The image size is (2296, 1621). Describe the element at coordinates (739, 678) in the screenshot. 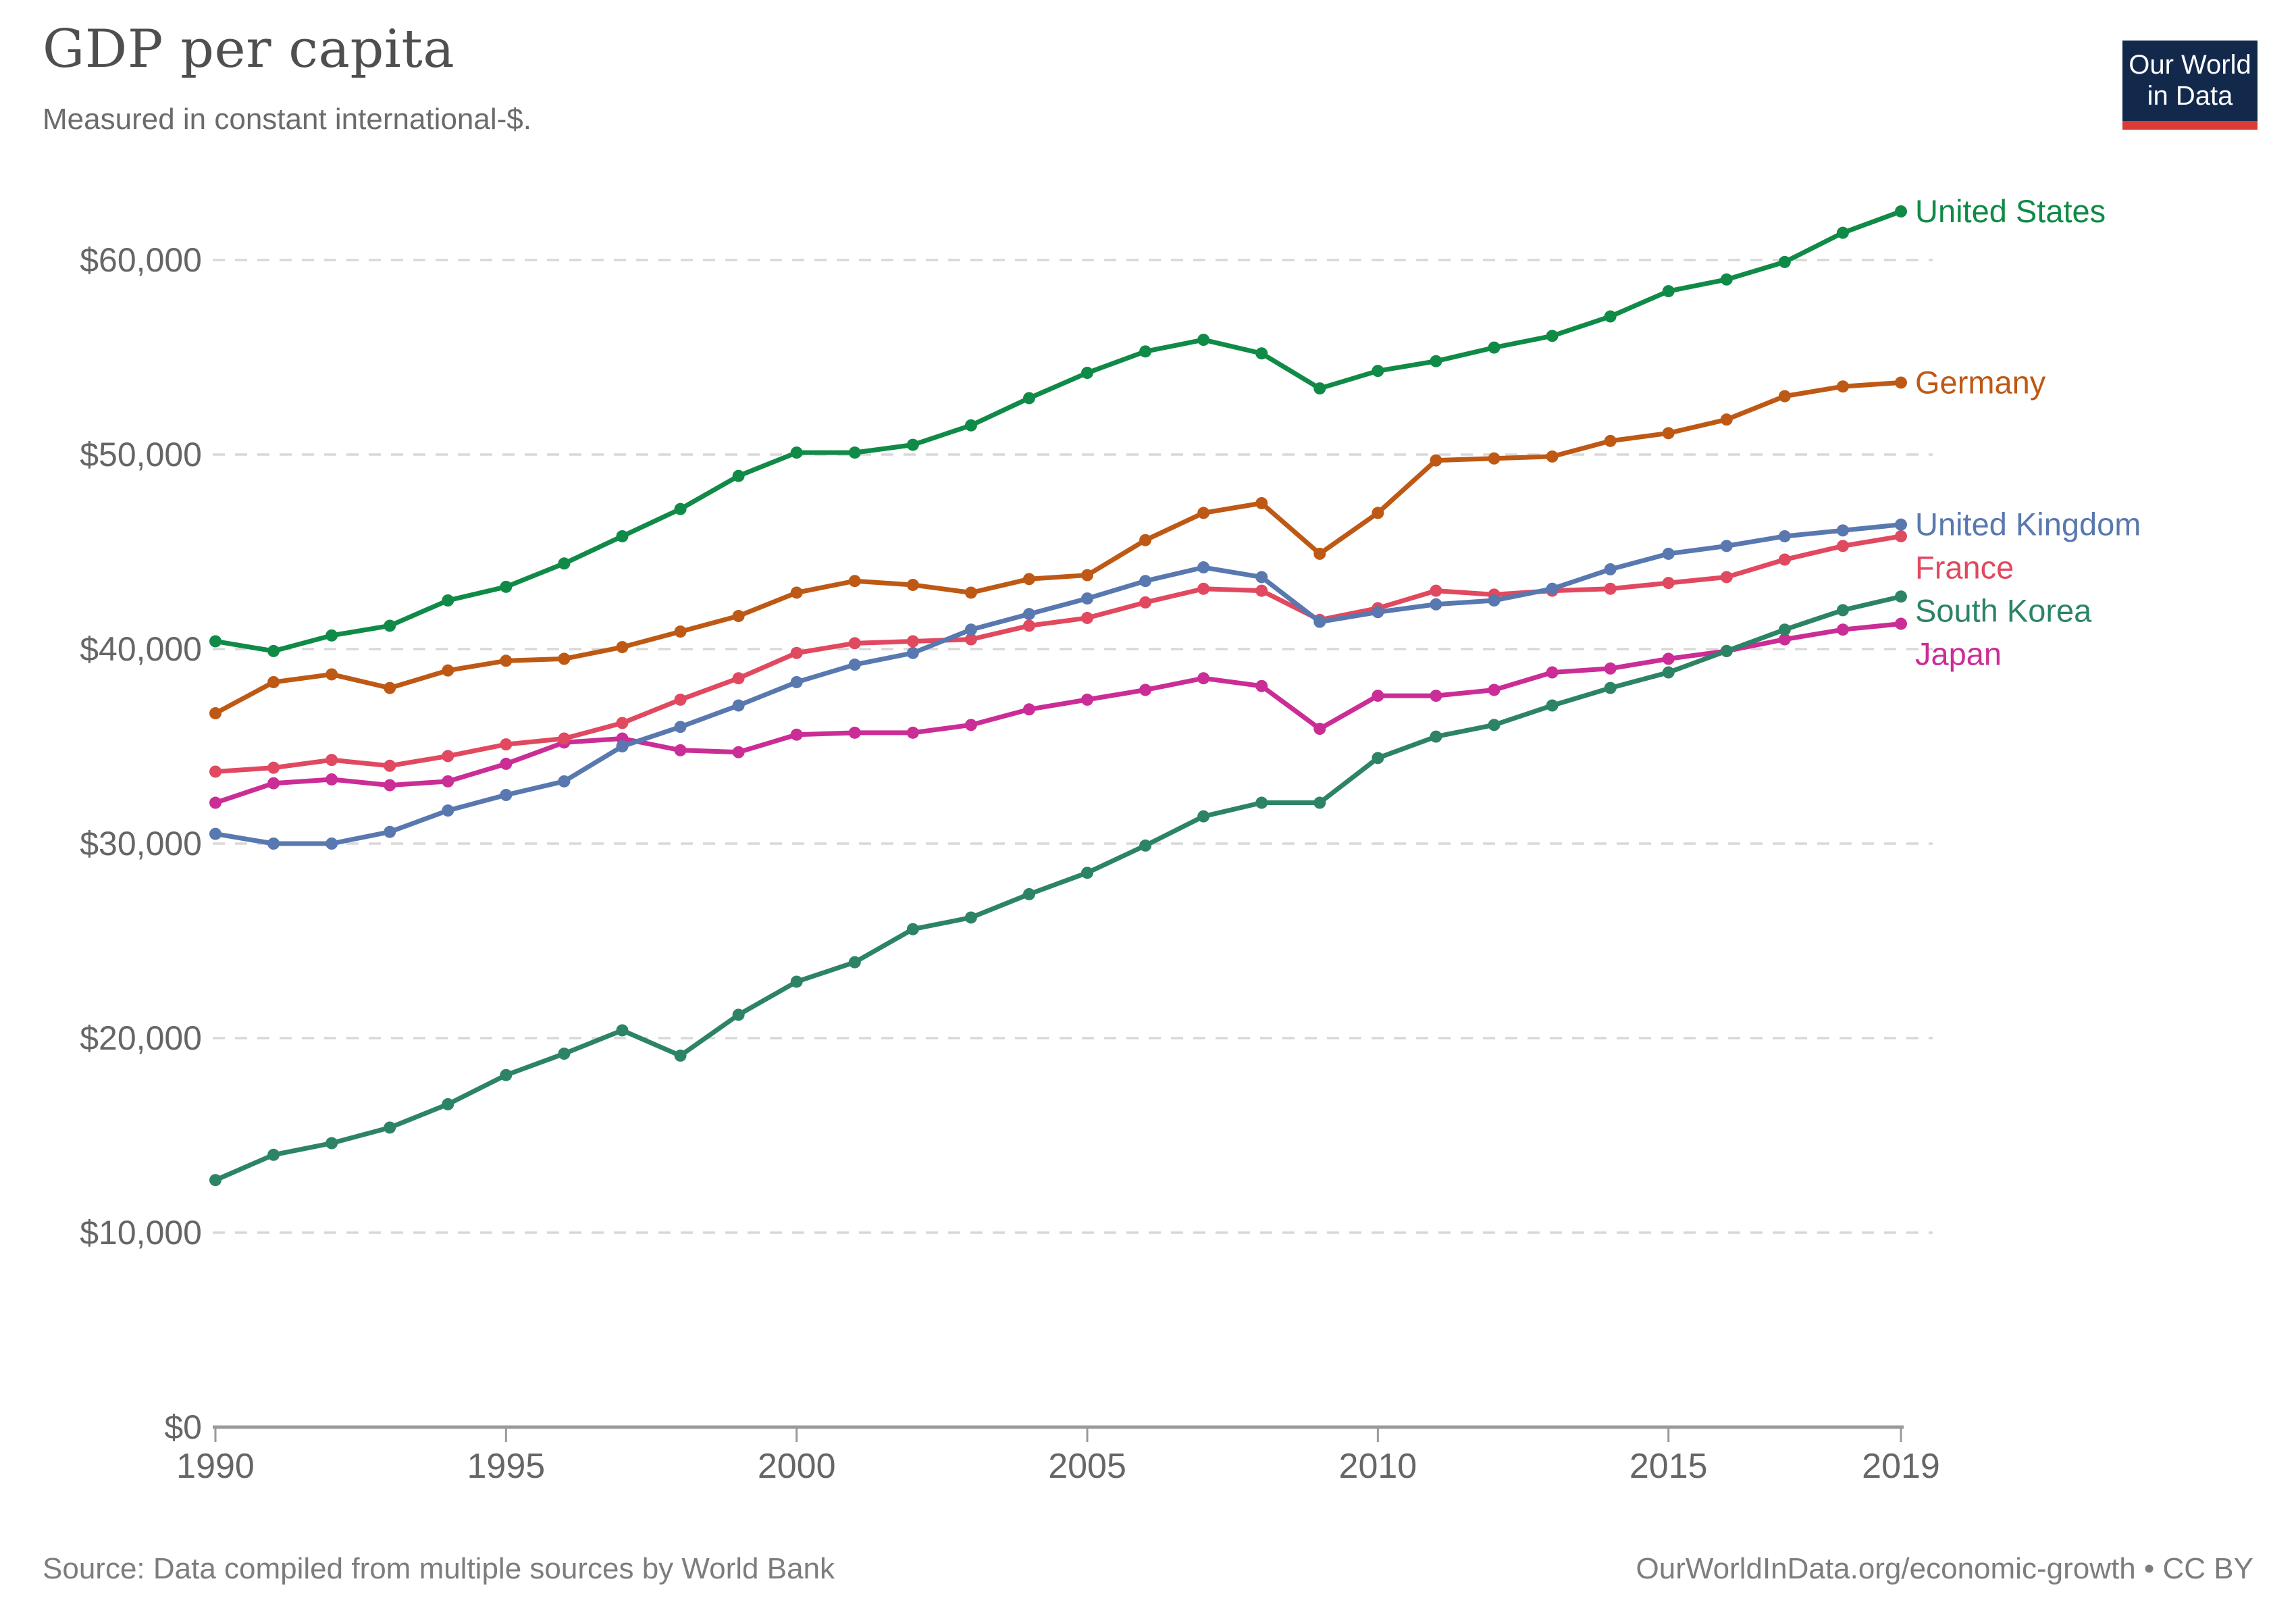

I see `data-point-france-1999` at that location.